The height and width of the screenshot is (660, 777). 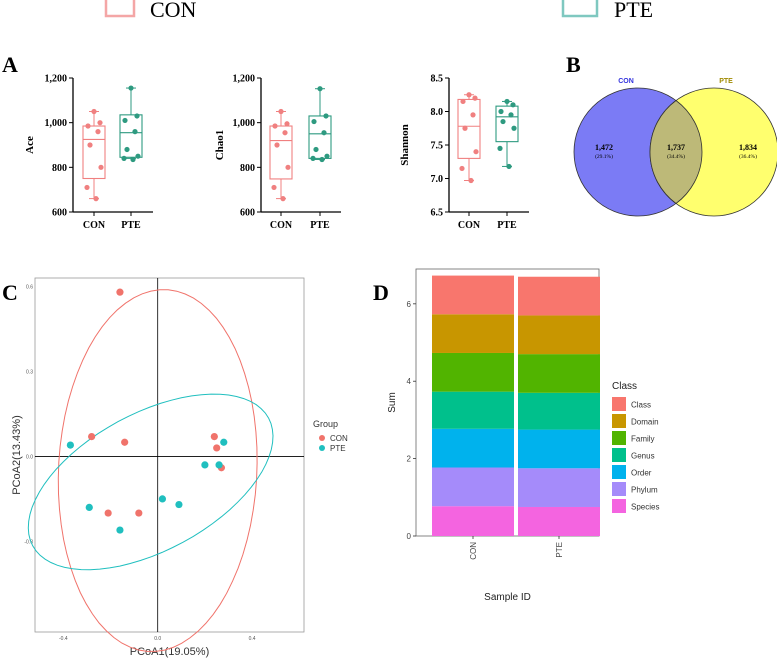 I want to click on bar-segment-genus, so click(x=473, y=410).